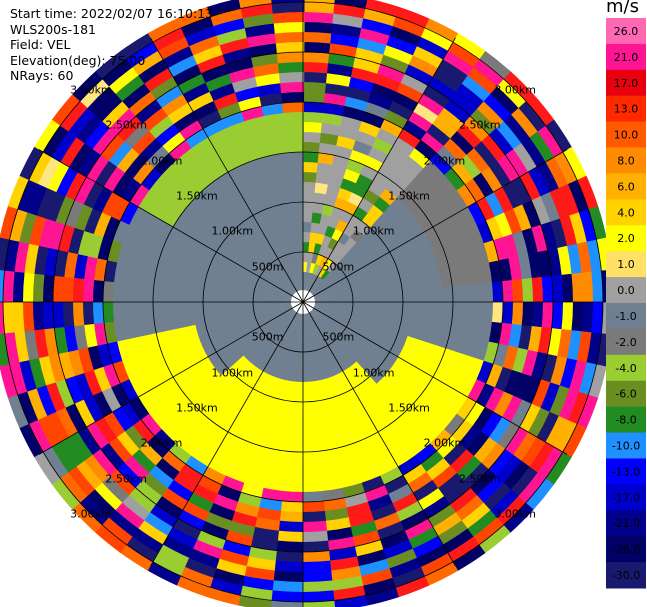 The height and width of the screenshot is (607, 647). What do you see at coordinates (626, 575) in the screenshot?
I see `colorbar-tick-label: -30.0` at bounding box center [626, 575].